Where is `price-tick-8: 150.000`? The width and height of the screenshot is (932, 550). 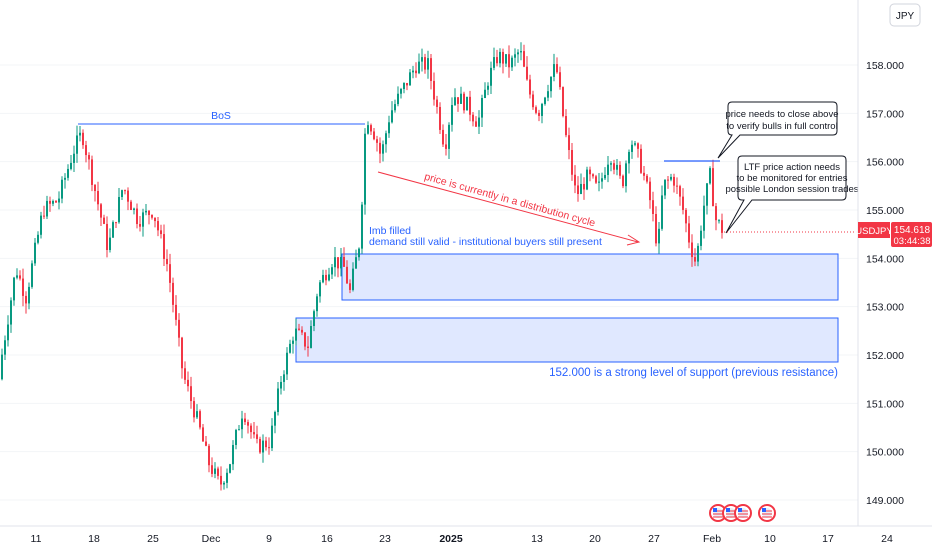
price-tick-8: 150.000 is located at coordinates (885, 453).